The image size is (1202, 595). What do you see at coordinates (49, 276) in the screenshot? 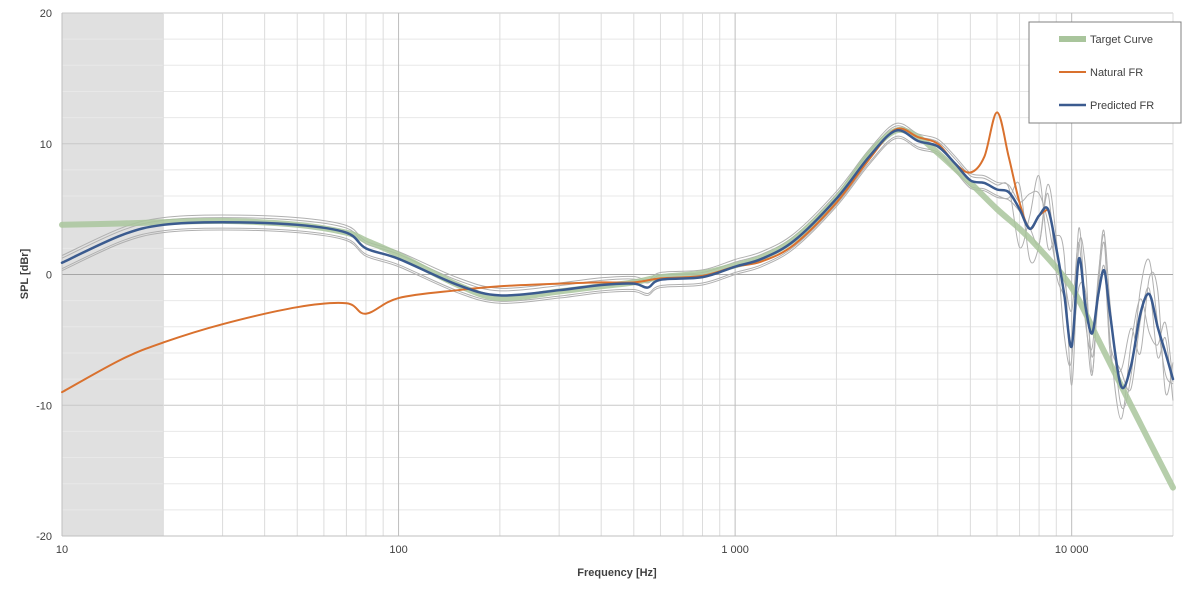
I see `y-tick-label: 0` at bounding box center [49, 276].